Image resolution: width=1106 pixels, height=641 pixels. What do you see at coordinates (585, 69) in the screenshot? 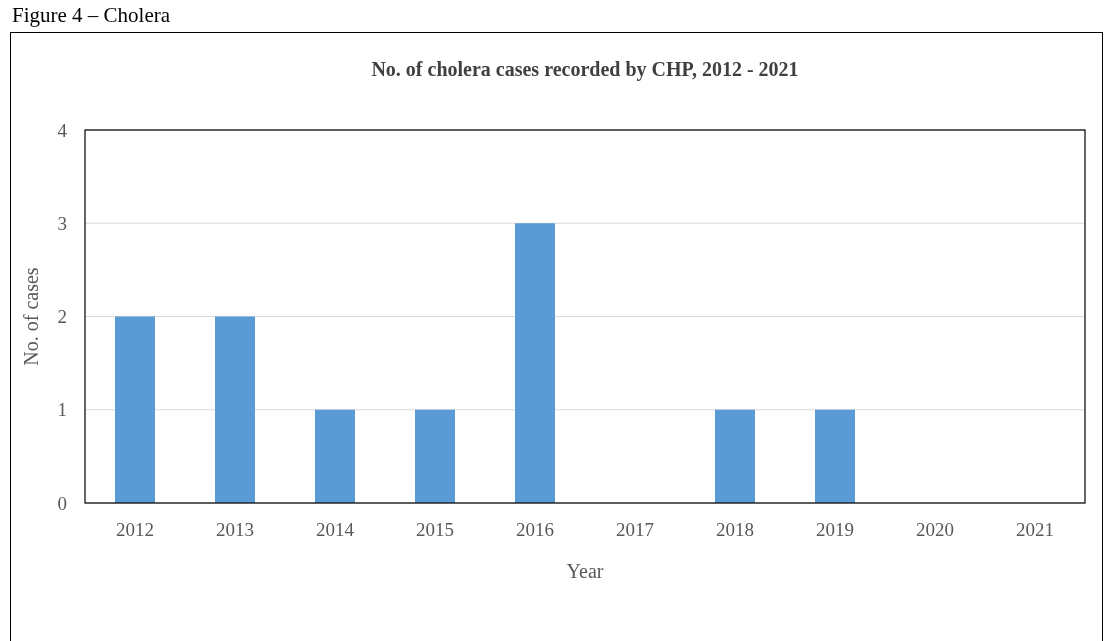
I see `chart-title: No. of cholera cases recorded by CHP, 2012 - 2021` at bounding box center [585, 69].